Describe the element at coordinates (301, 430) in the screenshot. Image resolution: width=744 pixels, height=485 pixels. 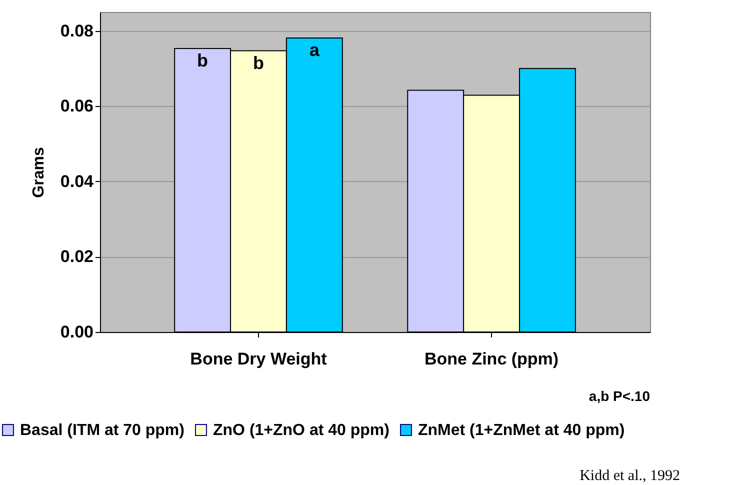
I see `legend-label: ZnO (1+ZnO at 40 ppm)` at that location.